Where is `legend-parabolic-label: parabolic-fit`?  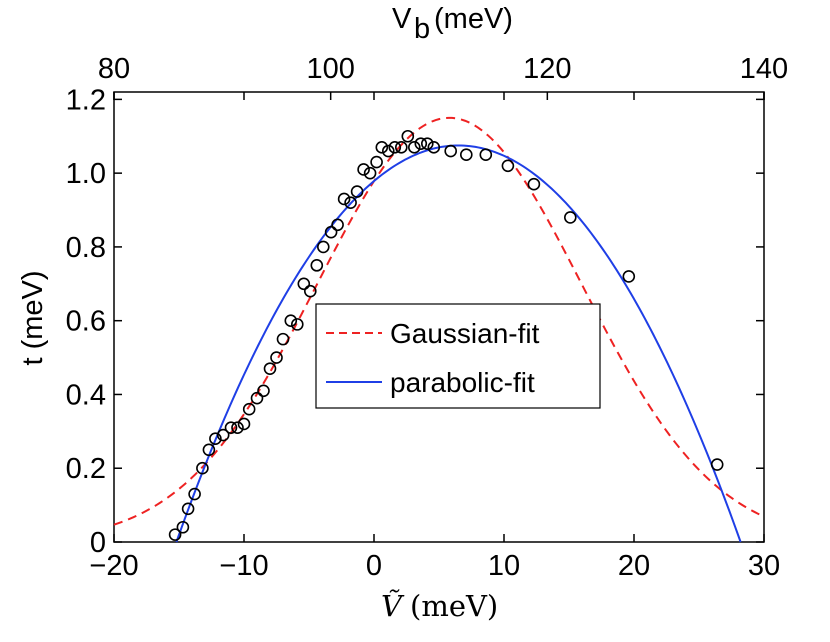 legend-parabolic-label: parabolic-fit is located at coordinates (462, 382).